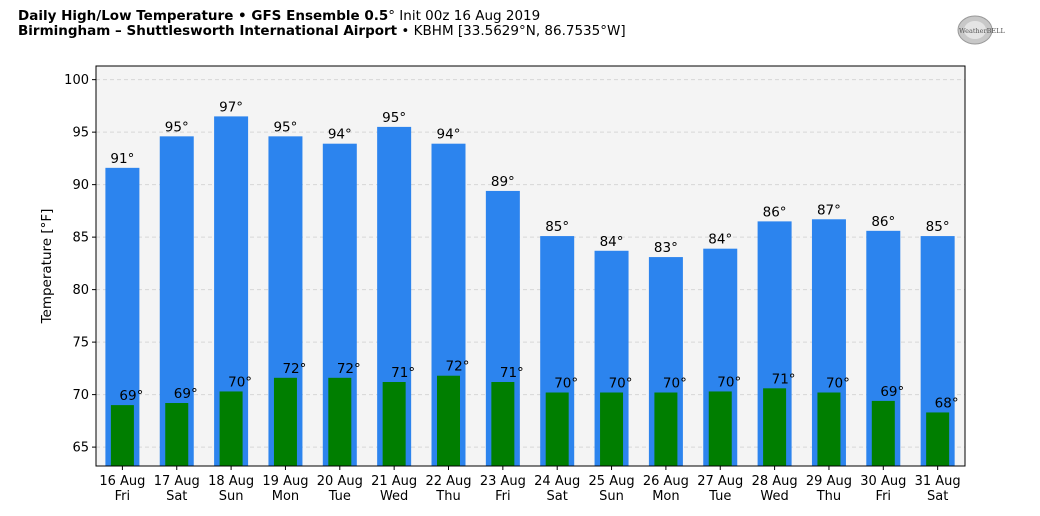 This screenshot has width=1040, height=516. What do you see at coordinates (80, 264) in the screenshot?
I see `y-axis: 65 70 75 80 85 90 95 100` at bounding box center [80, 264].